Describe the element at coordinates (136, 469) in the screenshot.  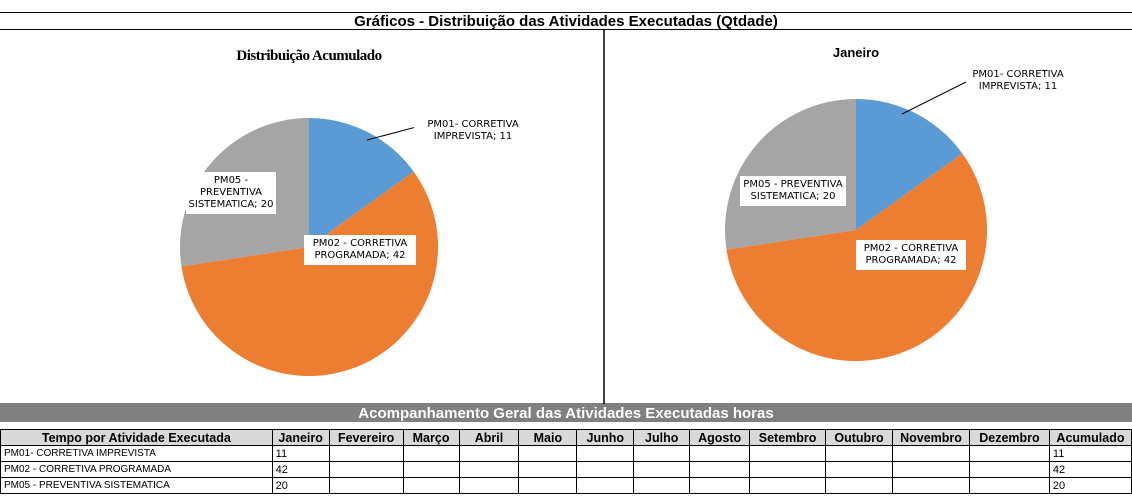
I see `table-cell: PM02 - CORRETIVA PROGRAMADA` at that location.